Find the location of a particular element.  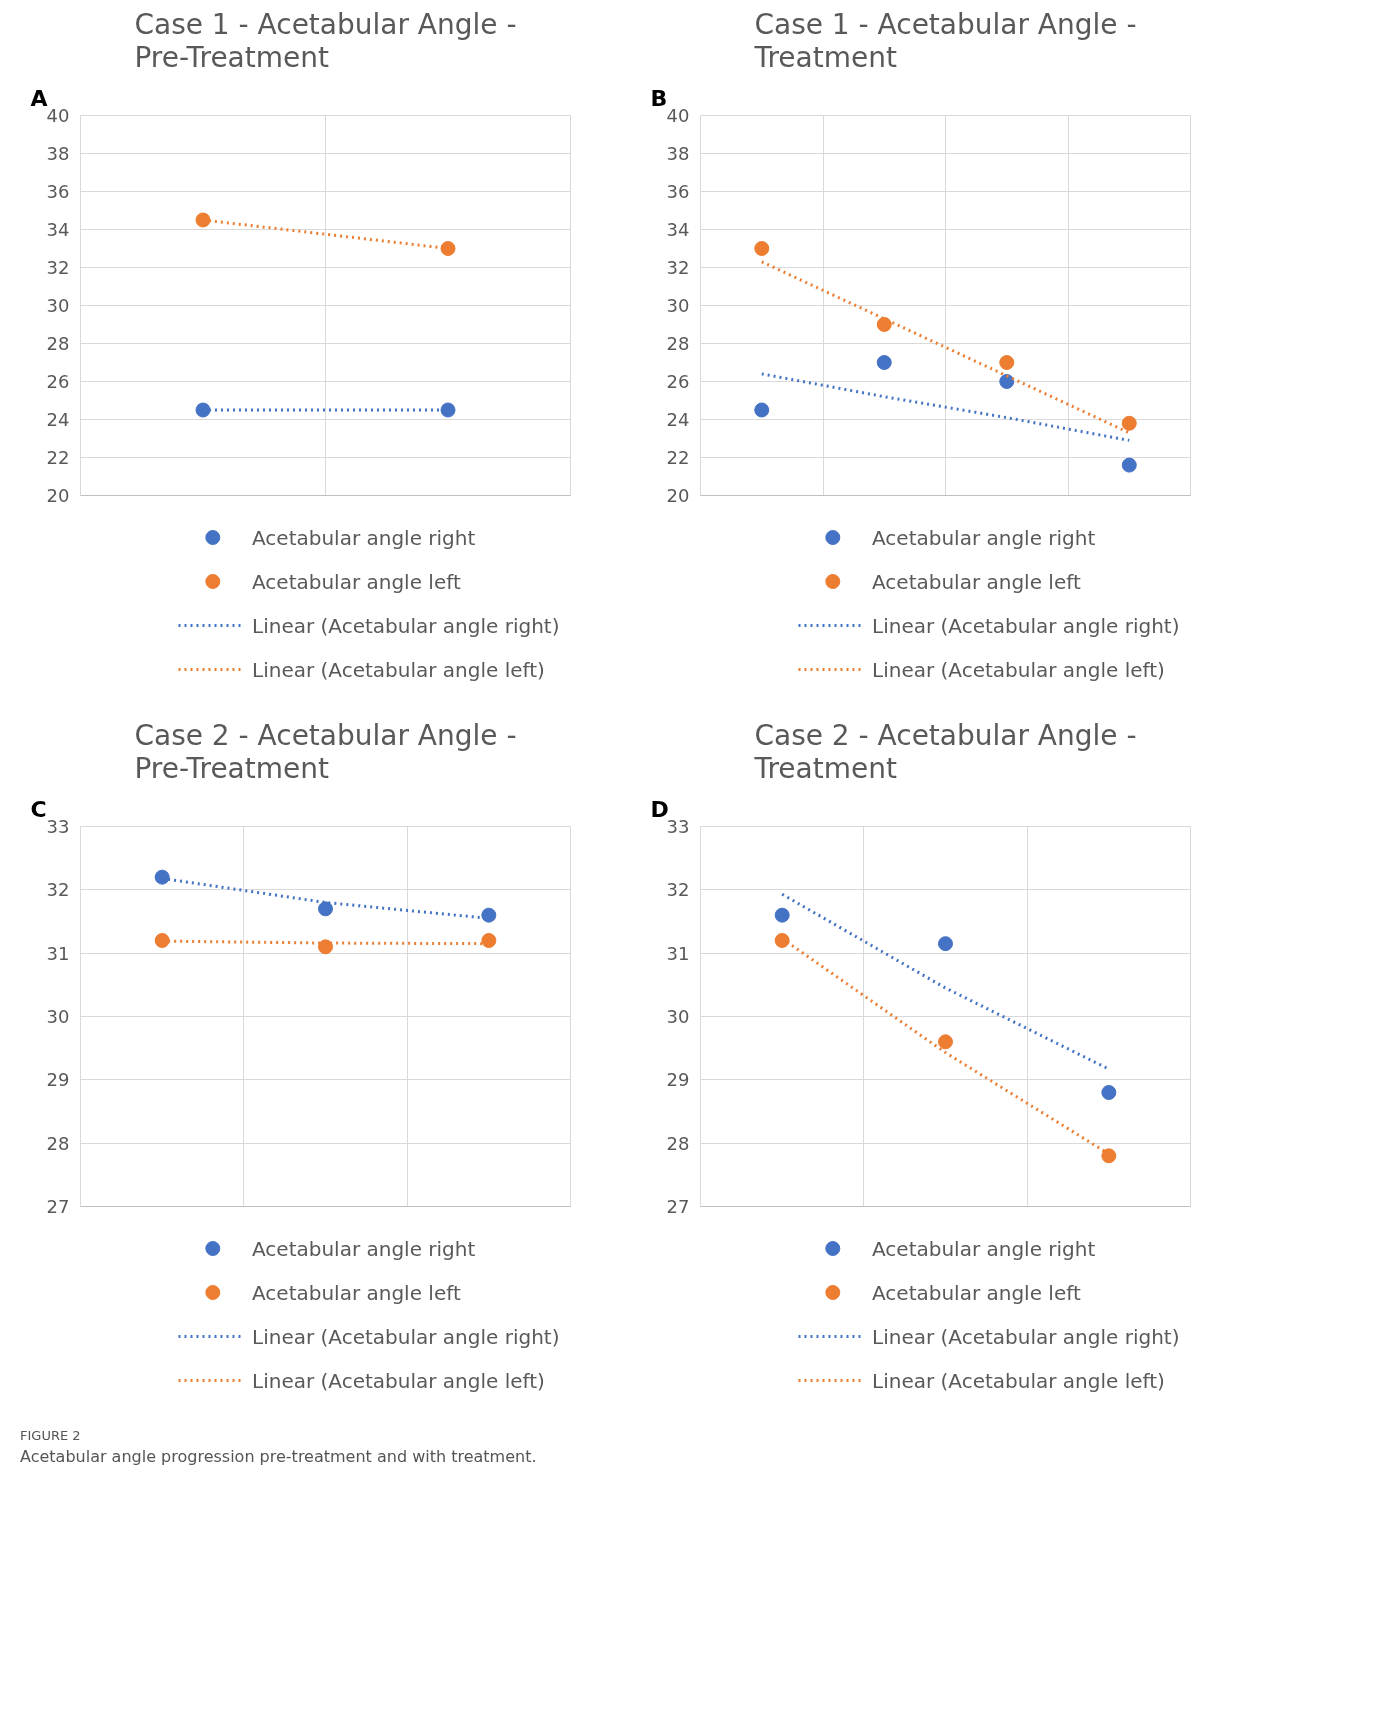

text: D is located at coordinates (659, 809).